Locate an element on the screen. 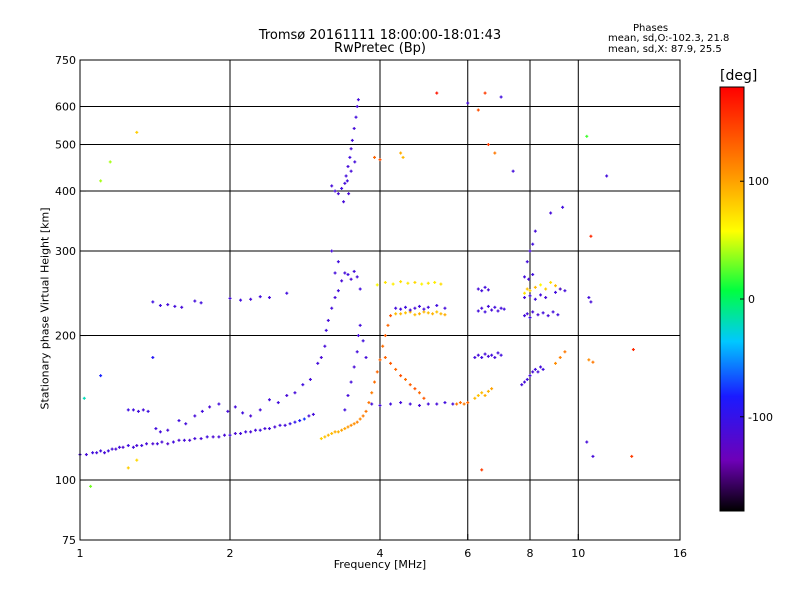  x-tick-label: 10 is located at coordinates (578, 553).